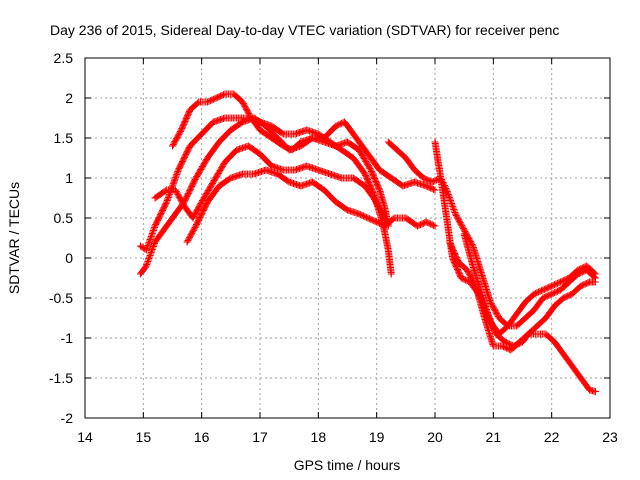  Describe the element at coordinates (260, 437) in the screenshot. I see `x-tick-label: 17` at that location.